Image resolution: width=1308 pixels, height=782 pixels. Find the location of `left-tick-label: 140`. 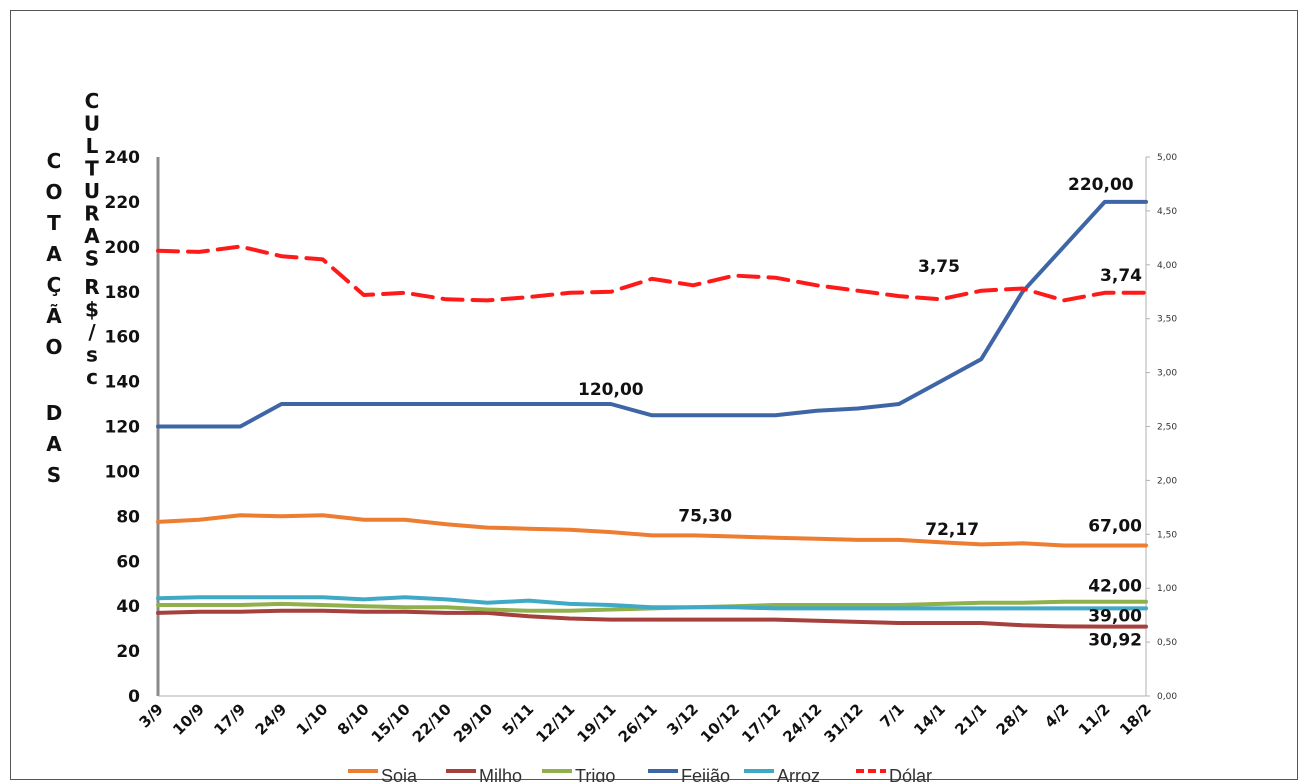

left-tick-label: 140 is located at coordinates (123, 383).